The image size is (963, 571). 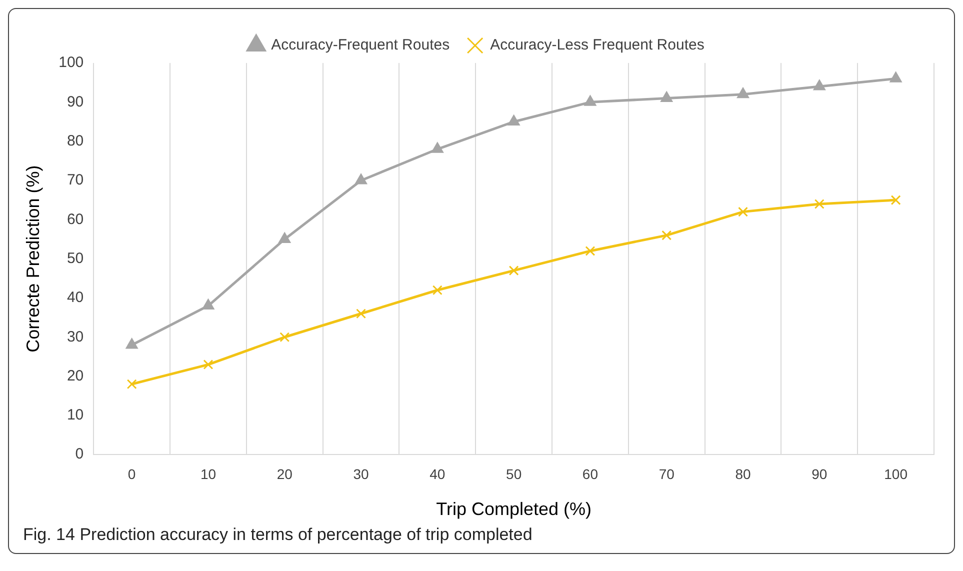 What do you see at coordinates (896, 474) in the screenshot?
I see `x-tick-label: 100` at bounding box center [896, 474].